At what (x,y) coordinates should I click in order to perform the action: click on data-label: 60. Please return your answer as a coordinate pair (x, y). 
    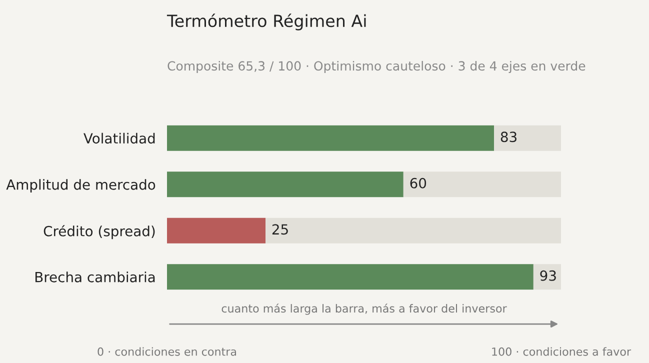
    Looking at the image, I should click on (418, 183).